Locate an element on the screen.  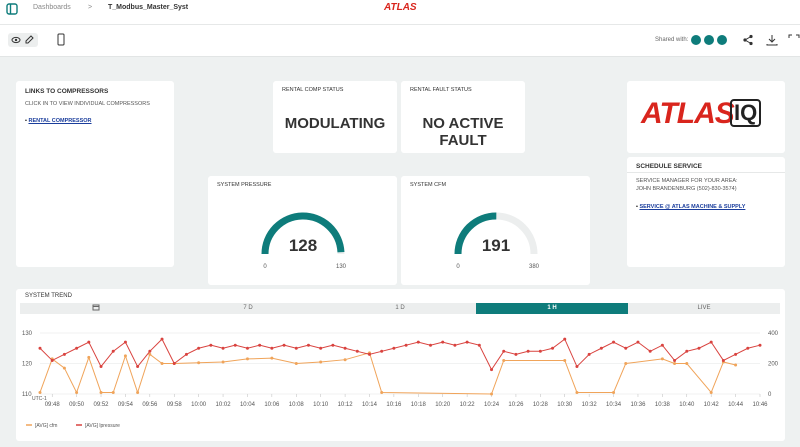
compressor-link: RENTAL COMPRESSOR is located at coordinates (60, 121).